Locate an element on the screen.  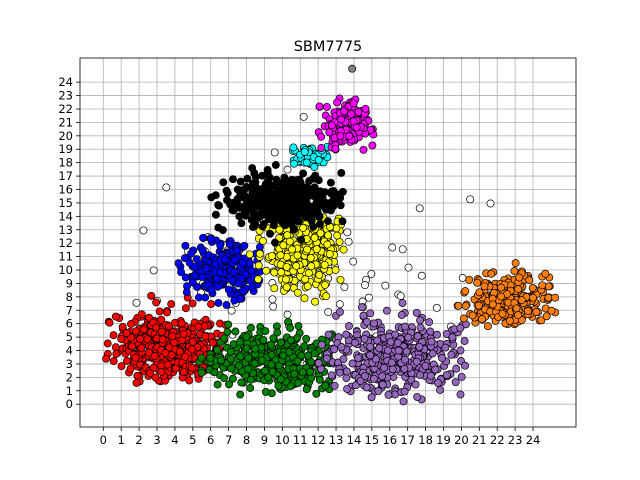
y-tick-label: 7 is located at coordinates (69, 310).